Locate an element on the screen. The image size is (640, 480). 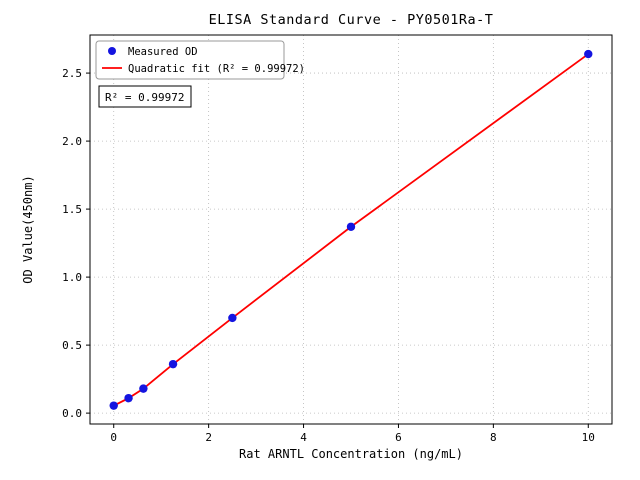
x-tick-label: 8 is located at coordinates (493, 437).